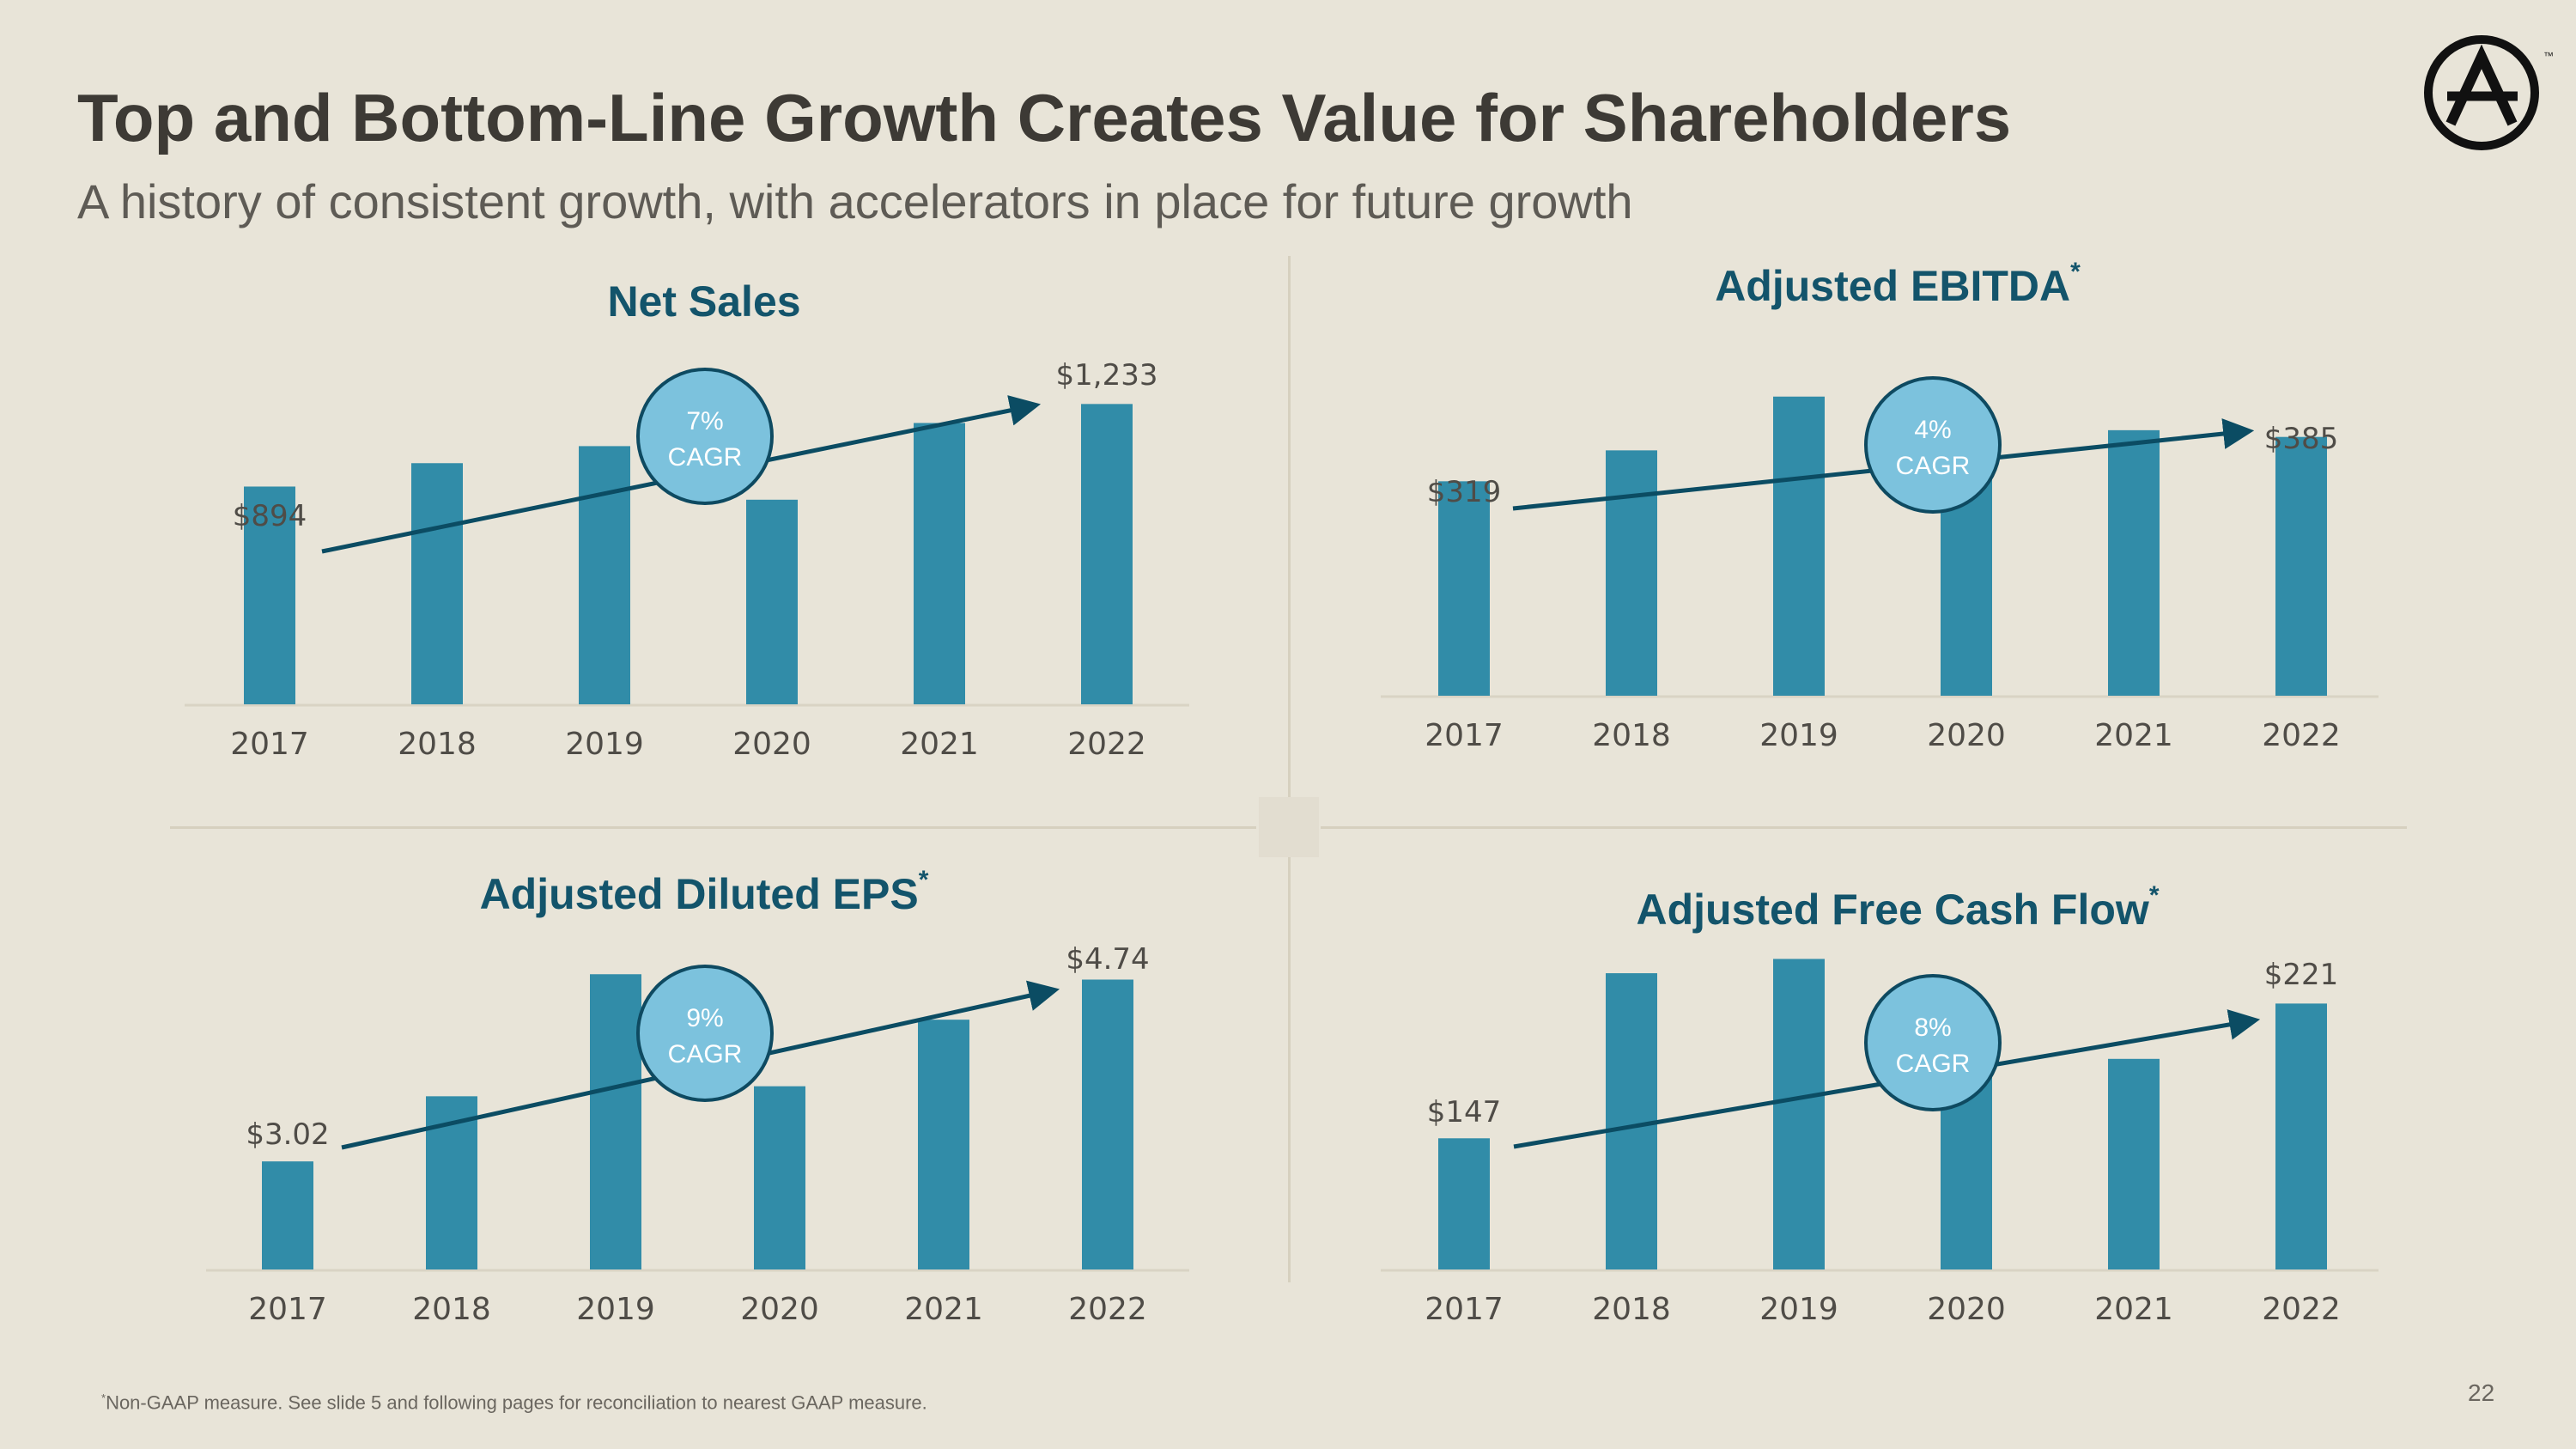  What do you see at coordinates (704, 1018) in the screenshot?
I see `cagr-value: 9%` at bounding box center [704, 1018].